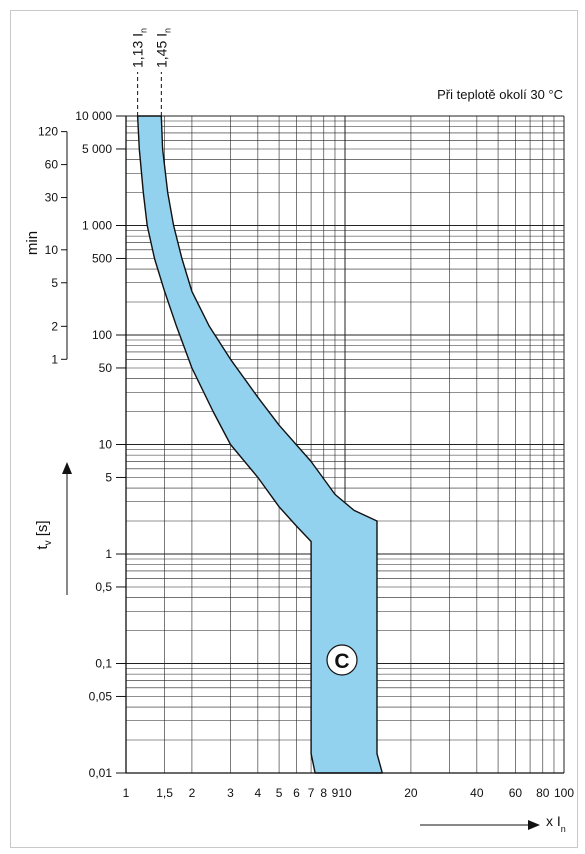 This screenshot has height=854, width=585. Describe the element at coordinates (103, 587) in the screenshot. I see `y-tick-label: 0,5` at that location.